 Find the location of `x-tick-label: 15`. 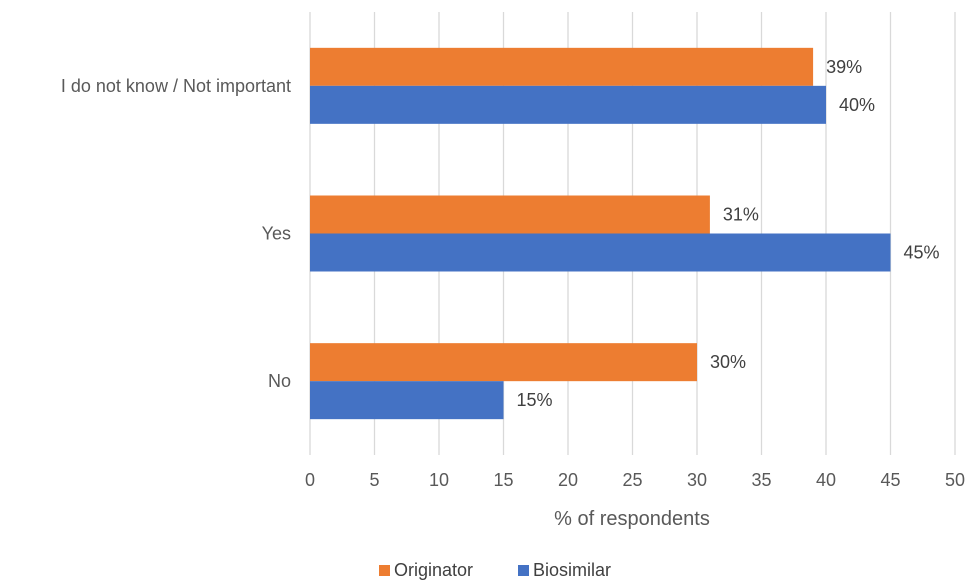

x-tick-label: 15 is located at coordinates (503, 480).